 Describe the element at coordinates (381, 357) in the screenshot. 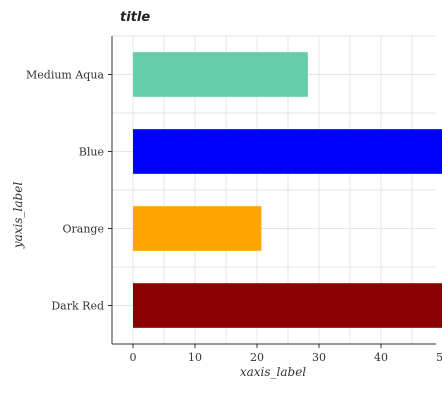

I see `x-tick-label: 40` at that location.